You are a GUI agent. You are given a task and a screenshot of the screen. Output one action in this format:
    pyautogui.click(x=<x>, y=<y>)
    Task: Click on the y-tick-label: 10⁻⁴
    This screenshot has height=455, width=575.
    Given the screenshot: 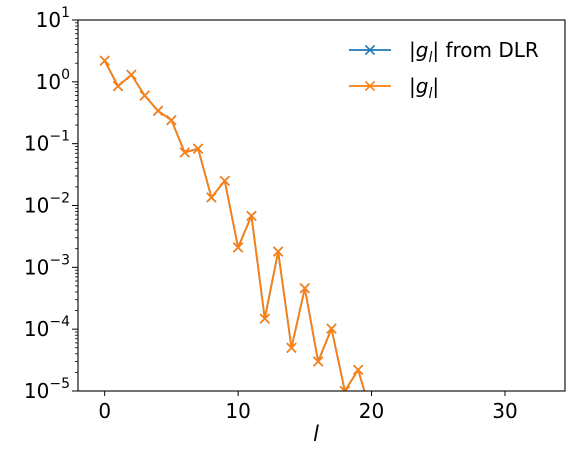 What is the action you would take?
    pyautogui.click(x=47, y=327)
    